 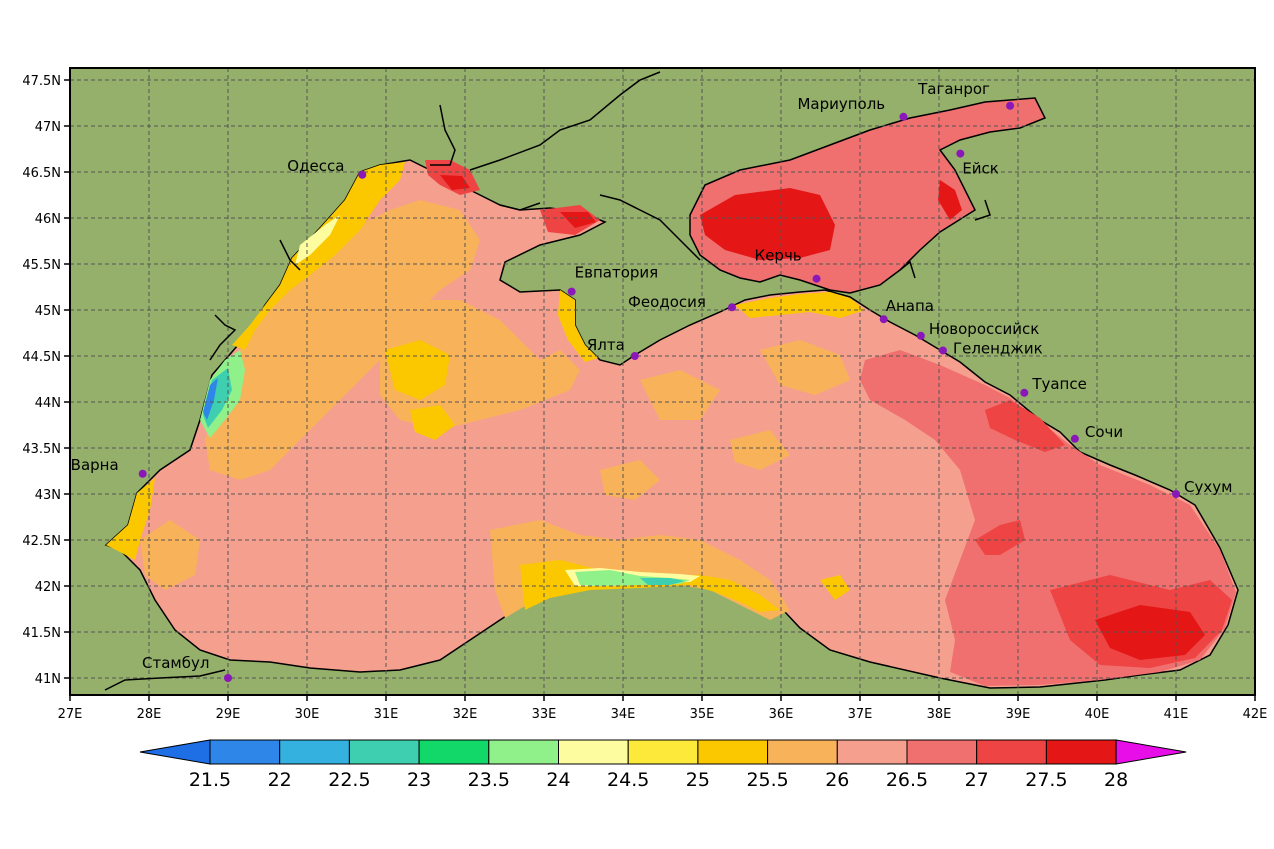 What do you see at coordinates (48, 495) in the screenshot?
I see `lat-tick-label: 43N` at bounding box center [48, 495].